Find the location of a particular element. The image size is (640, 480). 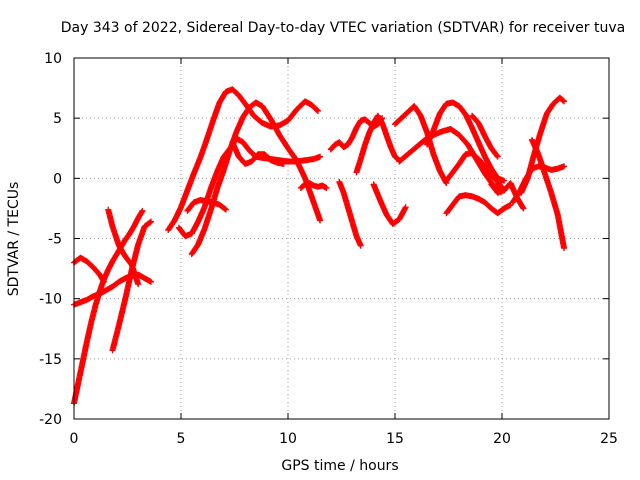

y-tick-label: 0 is located at coordinates (57, 179).